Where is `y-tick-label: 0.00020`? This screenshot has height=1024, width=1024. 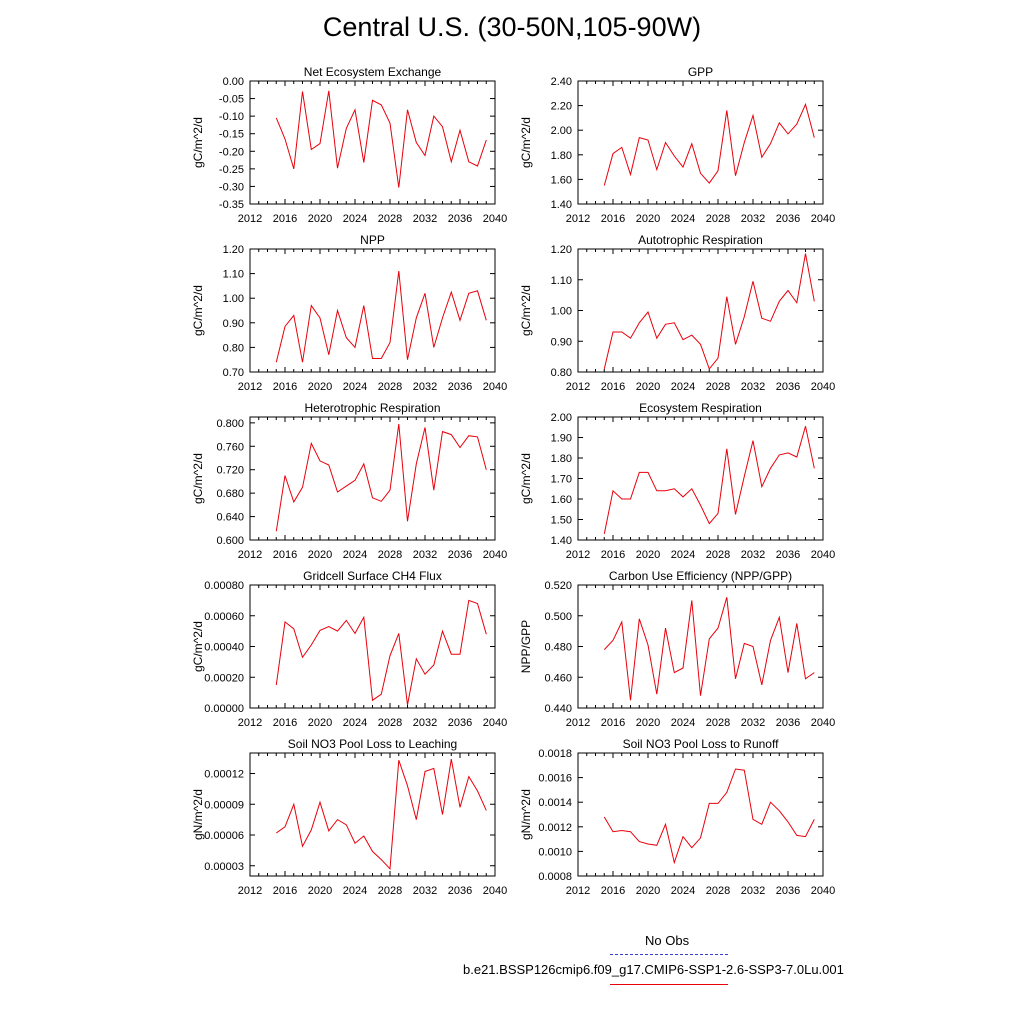
y-tick-label: 0.00020 is located at coordinates (224, 678).